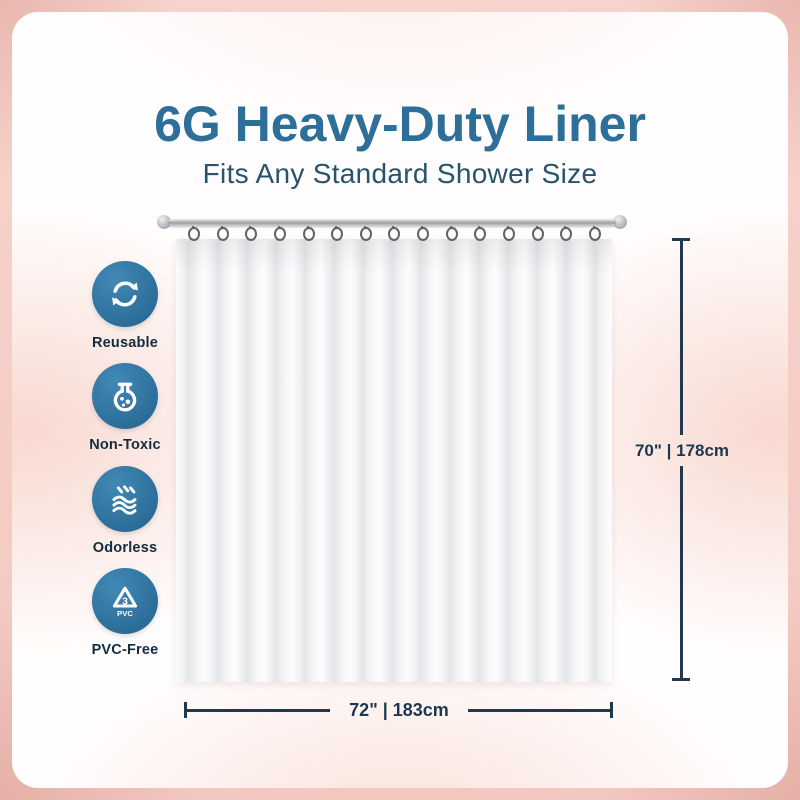 The width and height of the screenshot is (800, 800). I want to click on rod-finial-left, so click(164, 222).